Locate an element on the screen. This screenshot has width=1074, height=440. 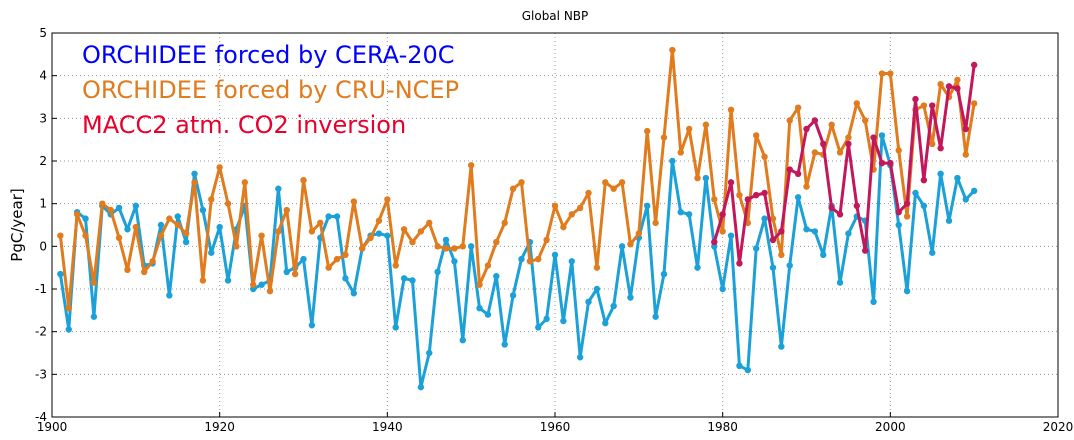
y-tick-label: 5 is located at coordinates (43, 33).